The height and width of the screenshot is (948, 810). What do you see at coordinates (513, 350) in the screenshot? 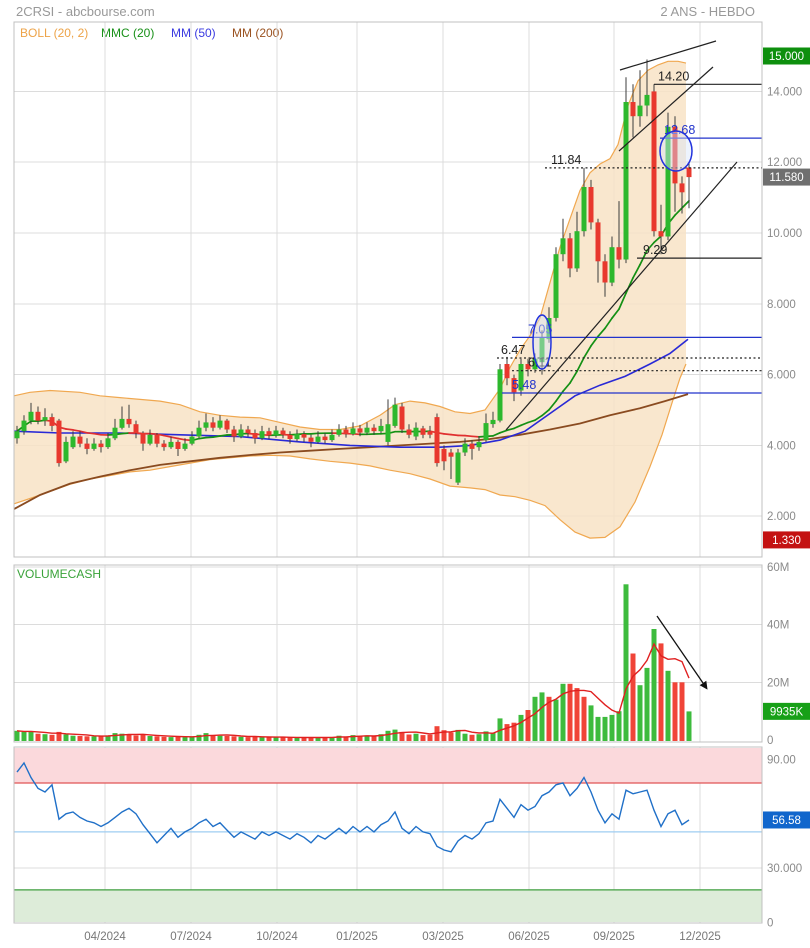
I see `svg-text: 6.47` at bounding box center [513, 350].